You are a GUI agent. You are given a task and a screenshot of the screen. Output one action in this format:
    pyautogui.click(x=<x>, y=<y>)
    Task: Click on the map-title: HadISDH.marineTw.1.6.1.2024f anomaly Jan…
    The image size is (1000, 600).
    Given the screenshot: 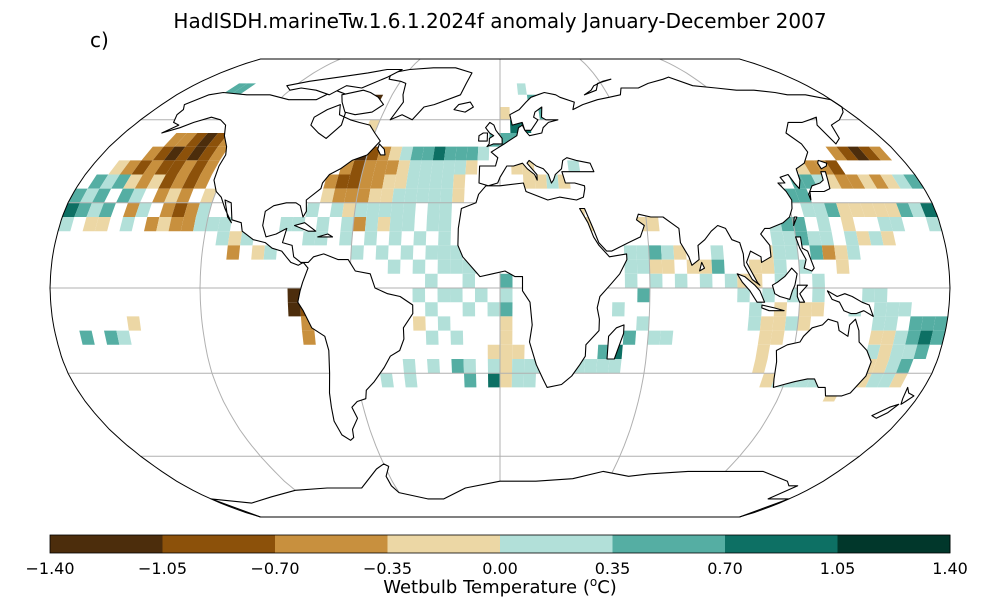 What is the action you would take?
    pyautogui.click(x=500, y=21)
    